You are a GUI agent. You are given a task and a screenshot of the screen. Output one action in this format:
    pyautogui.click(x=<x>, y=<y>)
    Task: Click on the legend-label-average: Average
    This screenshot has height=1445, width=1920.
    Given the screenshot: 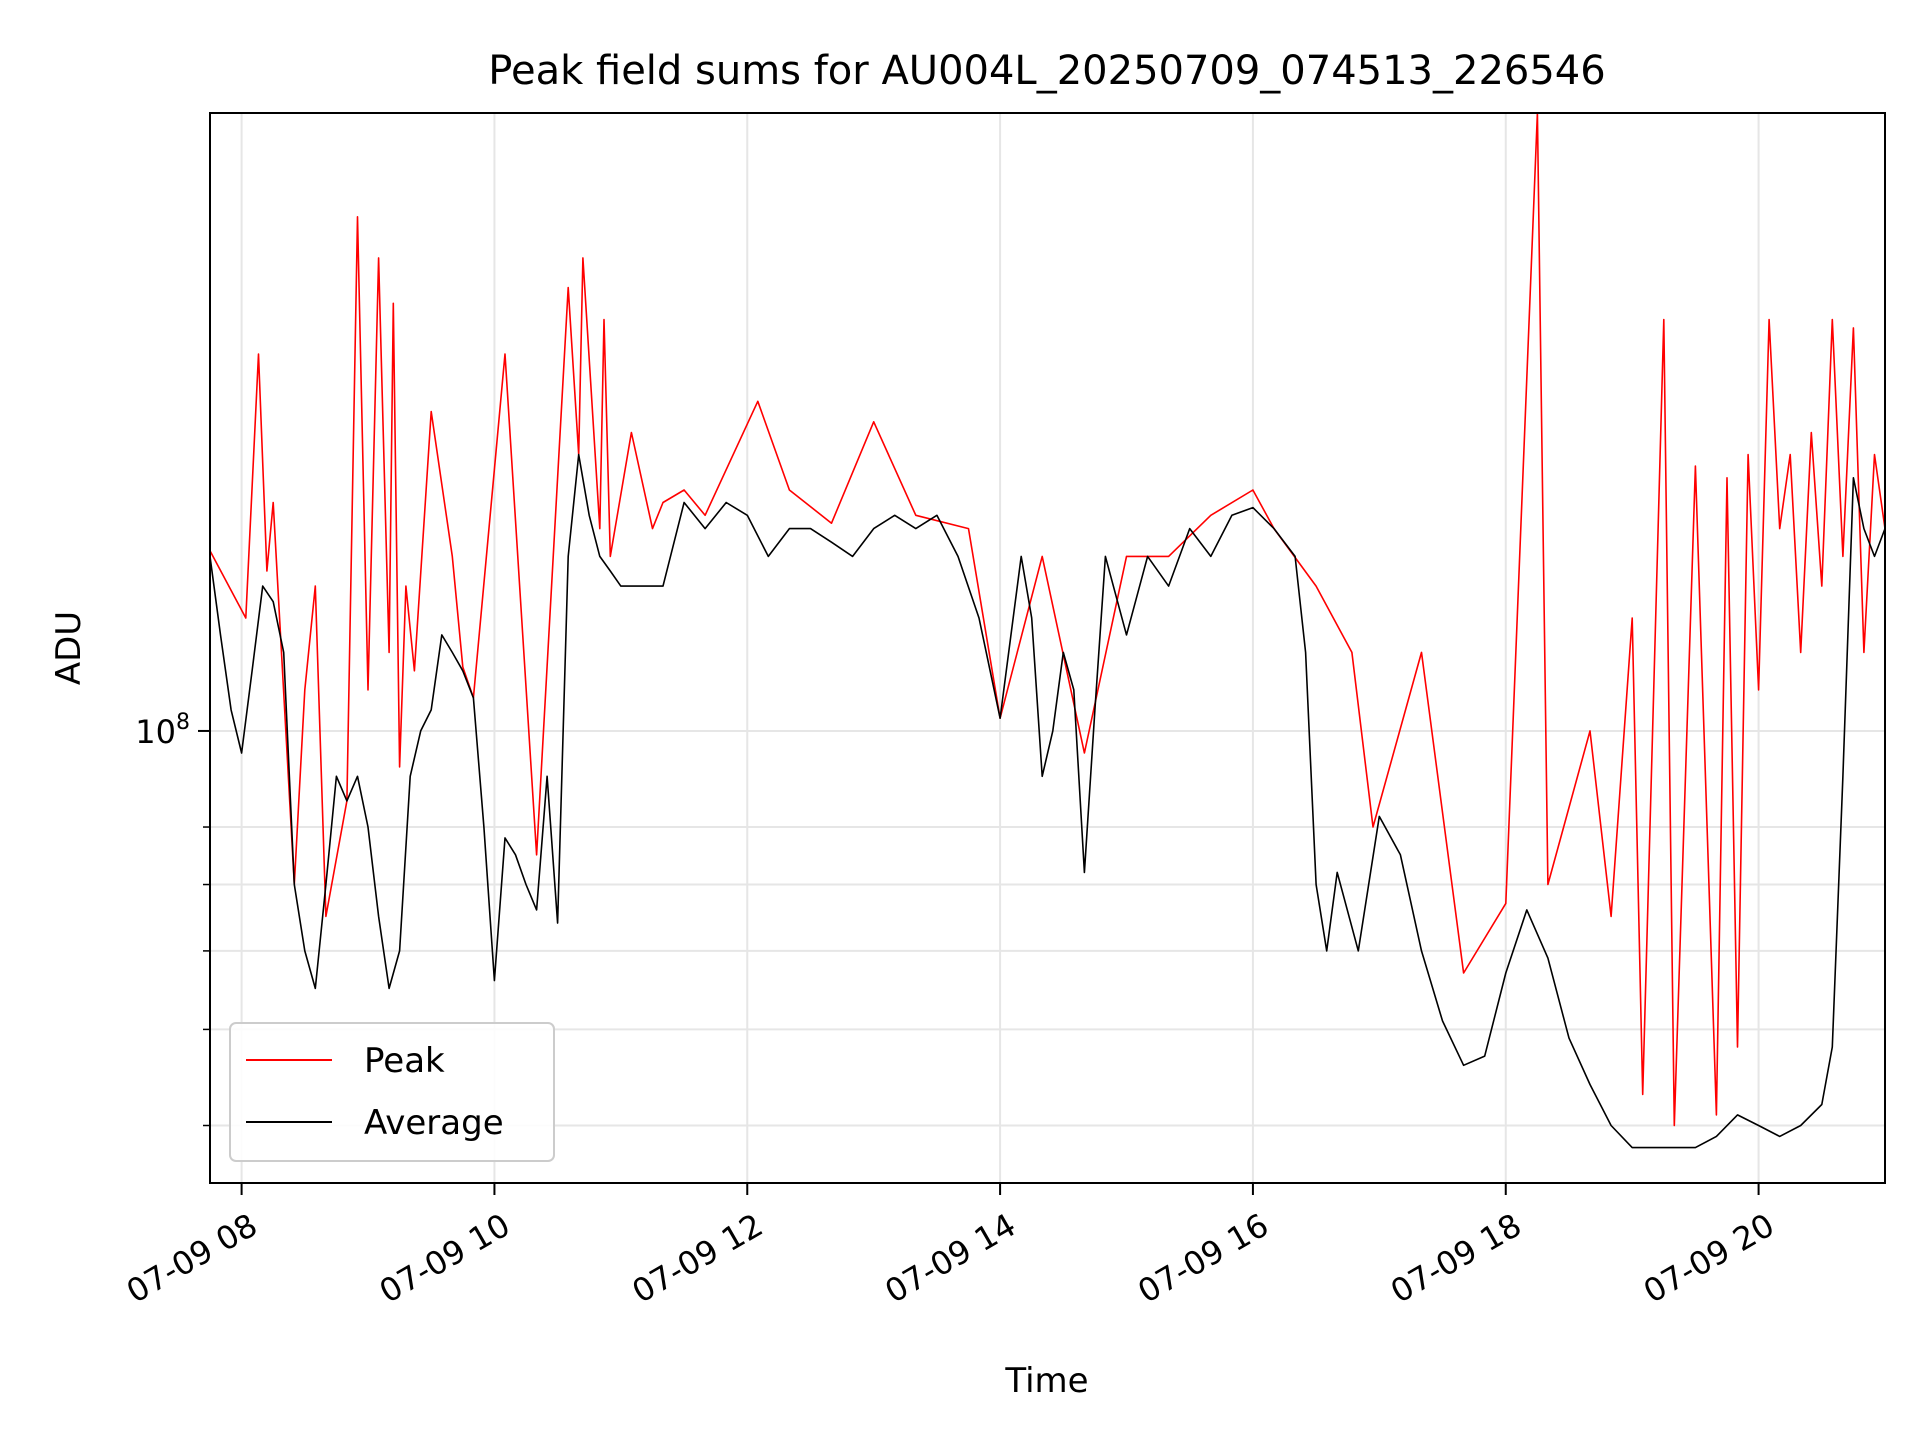 What is the action you would take?
    pyautogui.click(x=434, y=1123)
    